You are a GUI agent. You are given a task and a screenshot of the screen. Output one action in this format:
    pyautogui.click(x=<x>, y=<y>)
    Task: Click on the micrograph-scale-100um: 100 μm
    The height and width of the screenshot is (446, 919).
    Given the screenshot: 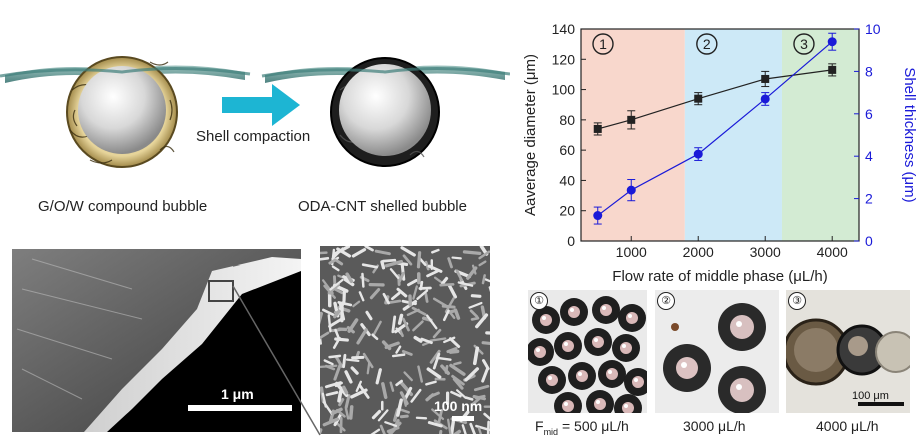 What is the action you would take?
    pyautogui.click(x=870, y=396)
    